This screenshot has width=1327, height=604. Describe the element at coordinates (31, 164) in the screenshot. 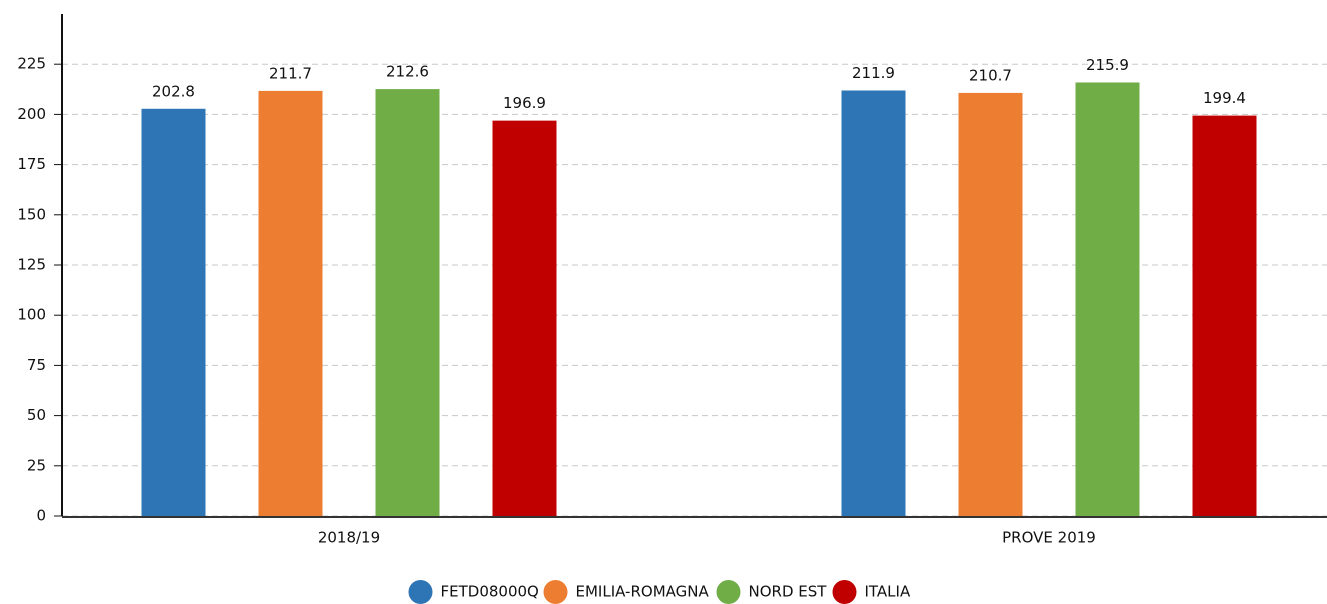

I see `y-tick-label: 175` at that location.